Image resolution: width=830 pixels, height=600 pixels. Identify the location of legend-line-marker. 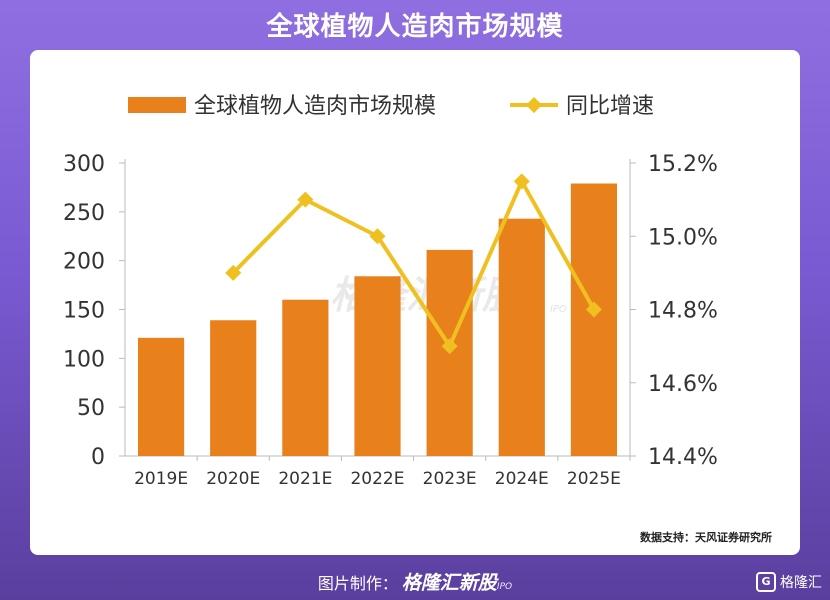
(534, 105).